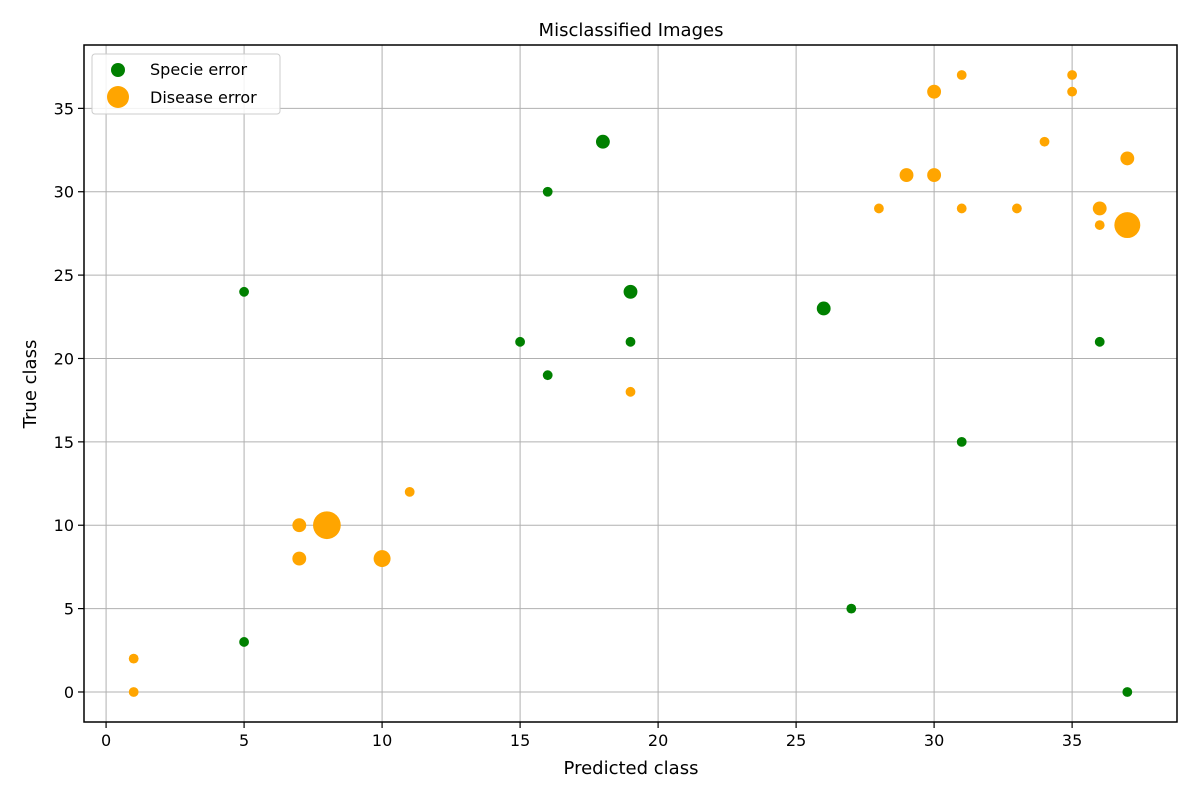 Image resolution: width=1200 pixels, height=800 pixels. I want to click on x-tick-label: 35, so click(1072, 740).